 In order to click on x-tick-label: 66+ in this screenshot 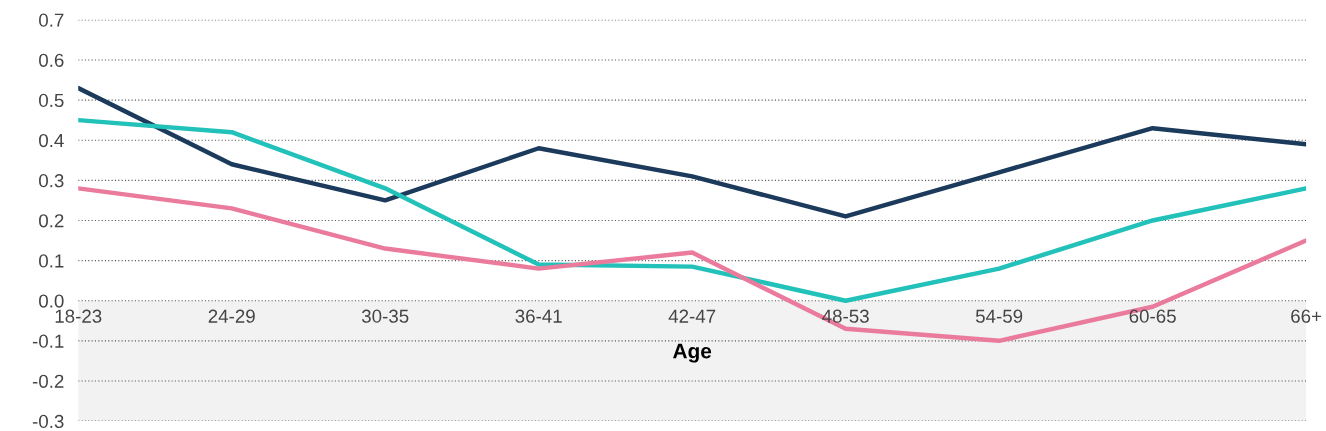, I will do `click(1306, 316)`.